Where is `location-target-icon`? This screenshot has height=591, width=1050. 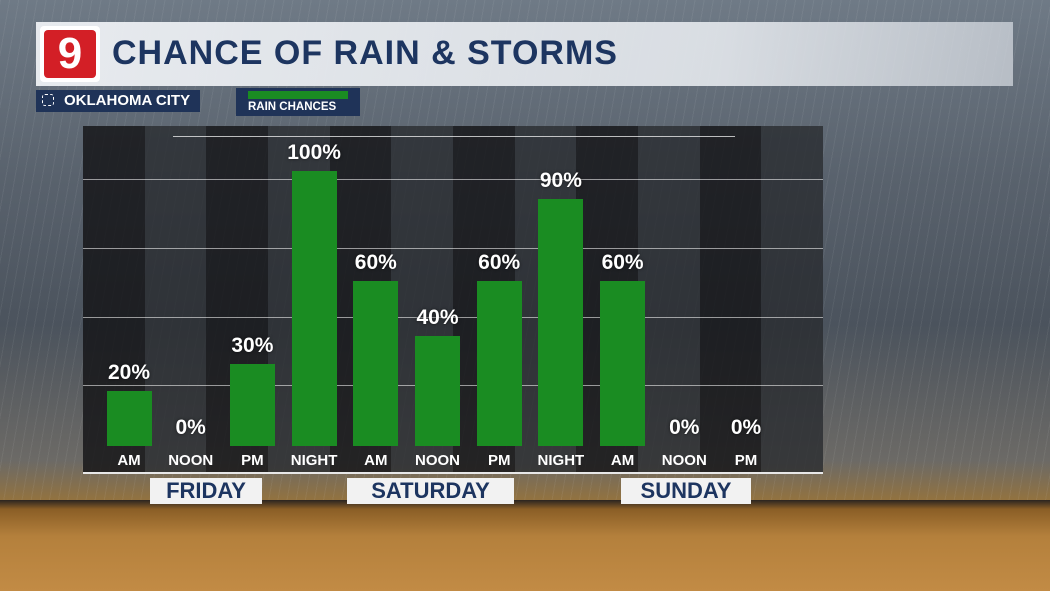
location-target-icon is located at coordinates (48, 100).